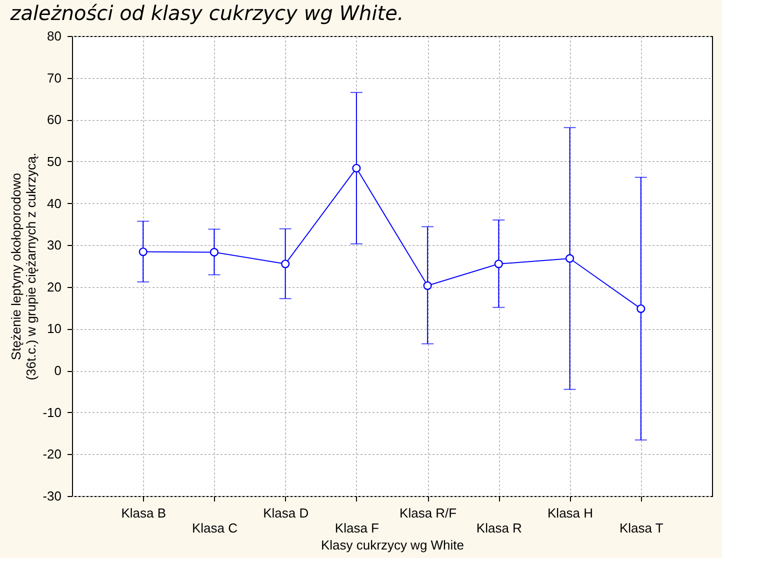  I want to click on y-tick-label: 70, so click(54, 78).